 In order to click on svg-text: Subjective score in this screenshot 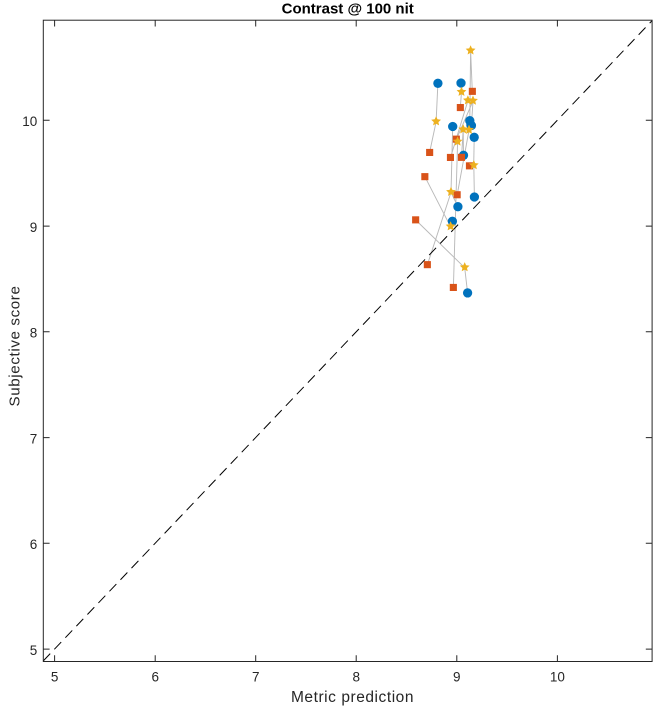, I will do `click(15, 345)`.